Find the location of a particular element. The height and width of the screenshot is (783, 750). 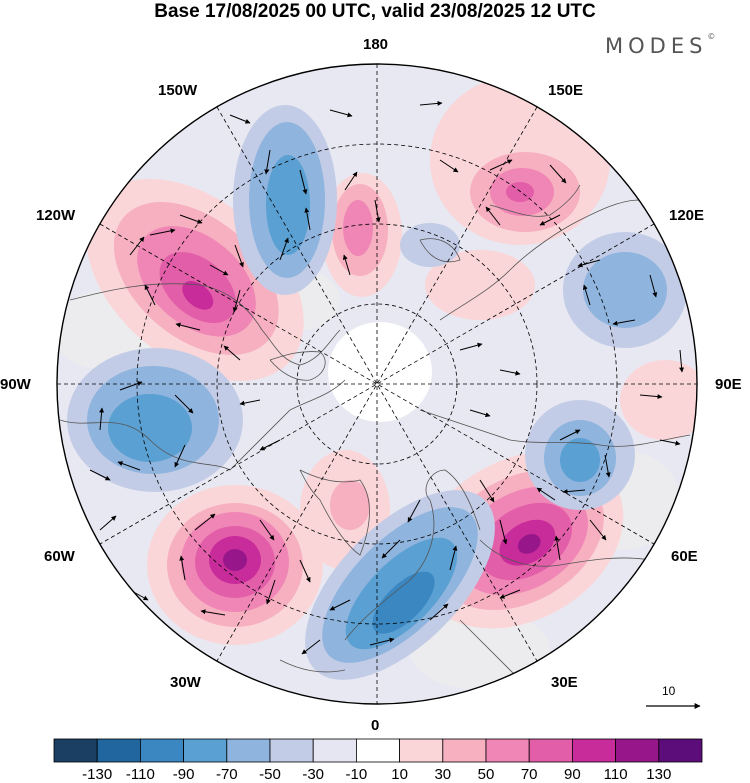

reference-vector-label: 10 is located at coordinates (669, 691).